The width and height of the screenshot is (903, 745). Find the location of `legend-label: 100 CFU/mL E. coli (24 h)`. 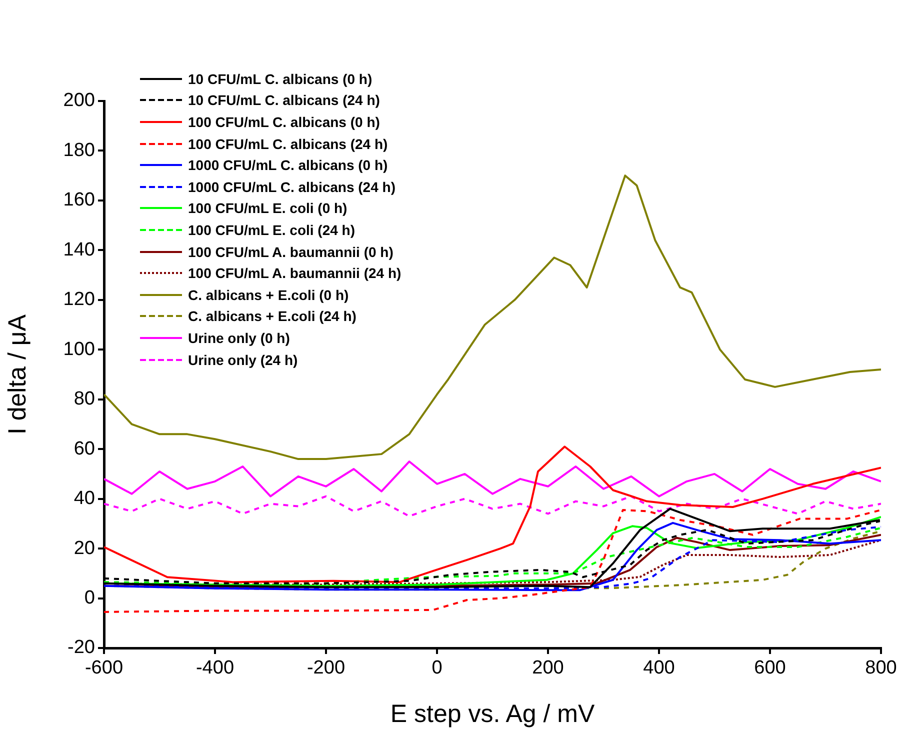

legend-label: 100 CFU/mL E. coli (24 h) is located at coordinates (272, 230).